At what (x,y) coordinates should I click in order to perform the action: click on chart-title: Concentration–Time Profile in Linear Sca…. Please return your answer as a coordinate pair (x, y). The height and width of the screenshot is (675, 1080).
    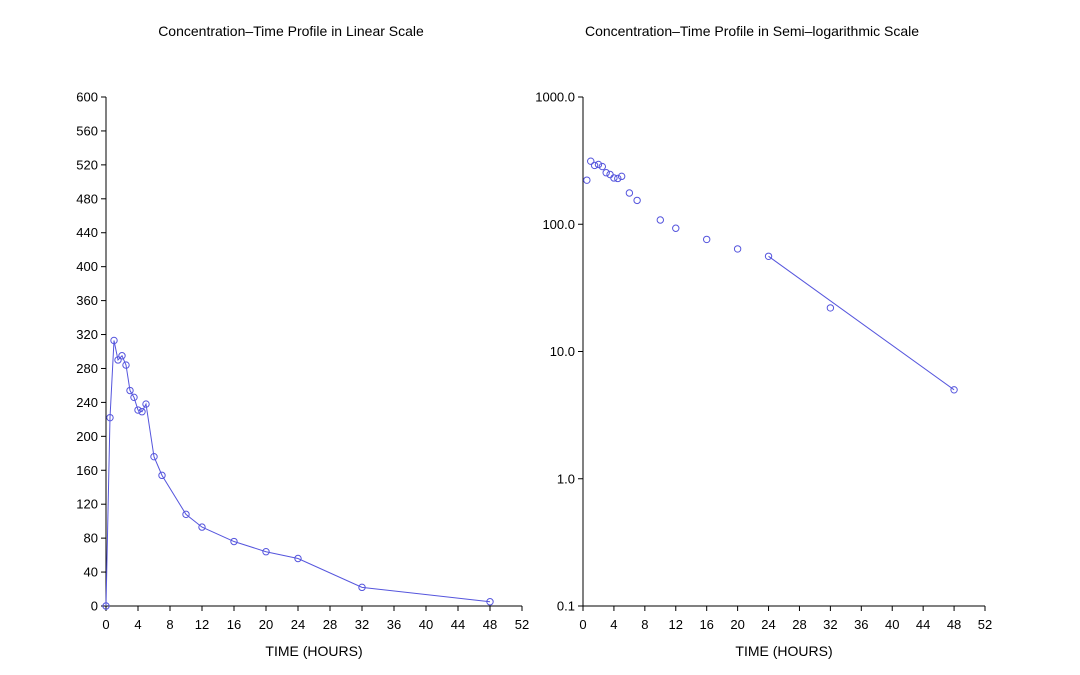
    Looking at the image, I should click on (291, 31).